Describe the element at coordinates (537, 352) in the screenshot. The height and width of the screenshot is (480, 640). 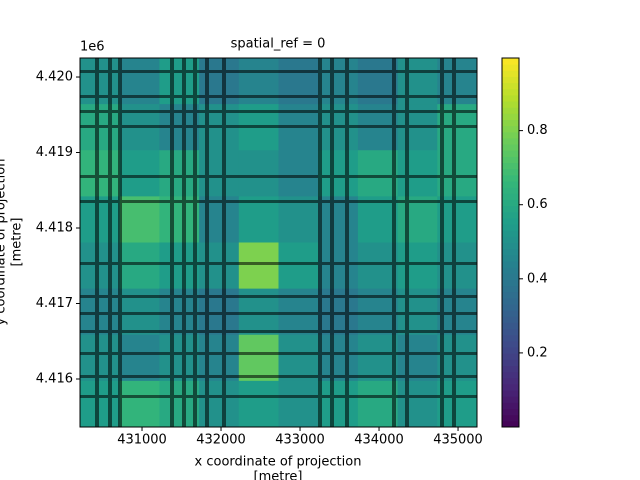
I see `colorbar-tick-label: 0.2` at that location.